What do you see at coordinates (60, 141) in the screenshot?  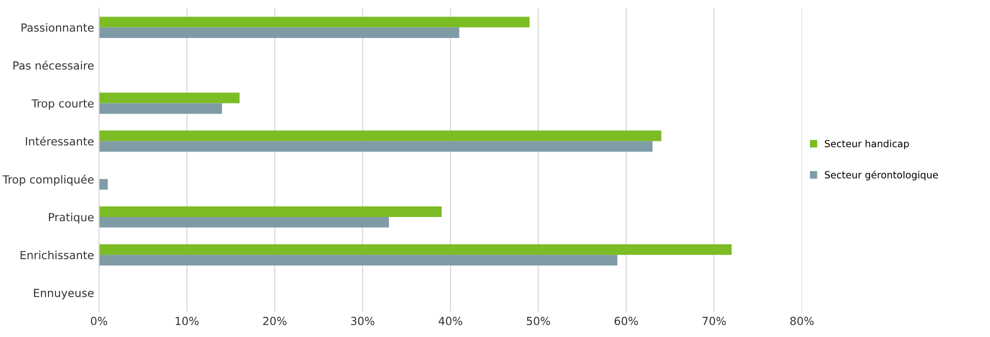 I see `y-tick-label: Intéressante` at bounding box center [60, 141].